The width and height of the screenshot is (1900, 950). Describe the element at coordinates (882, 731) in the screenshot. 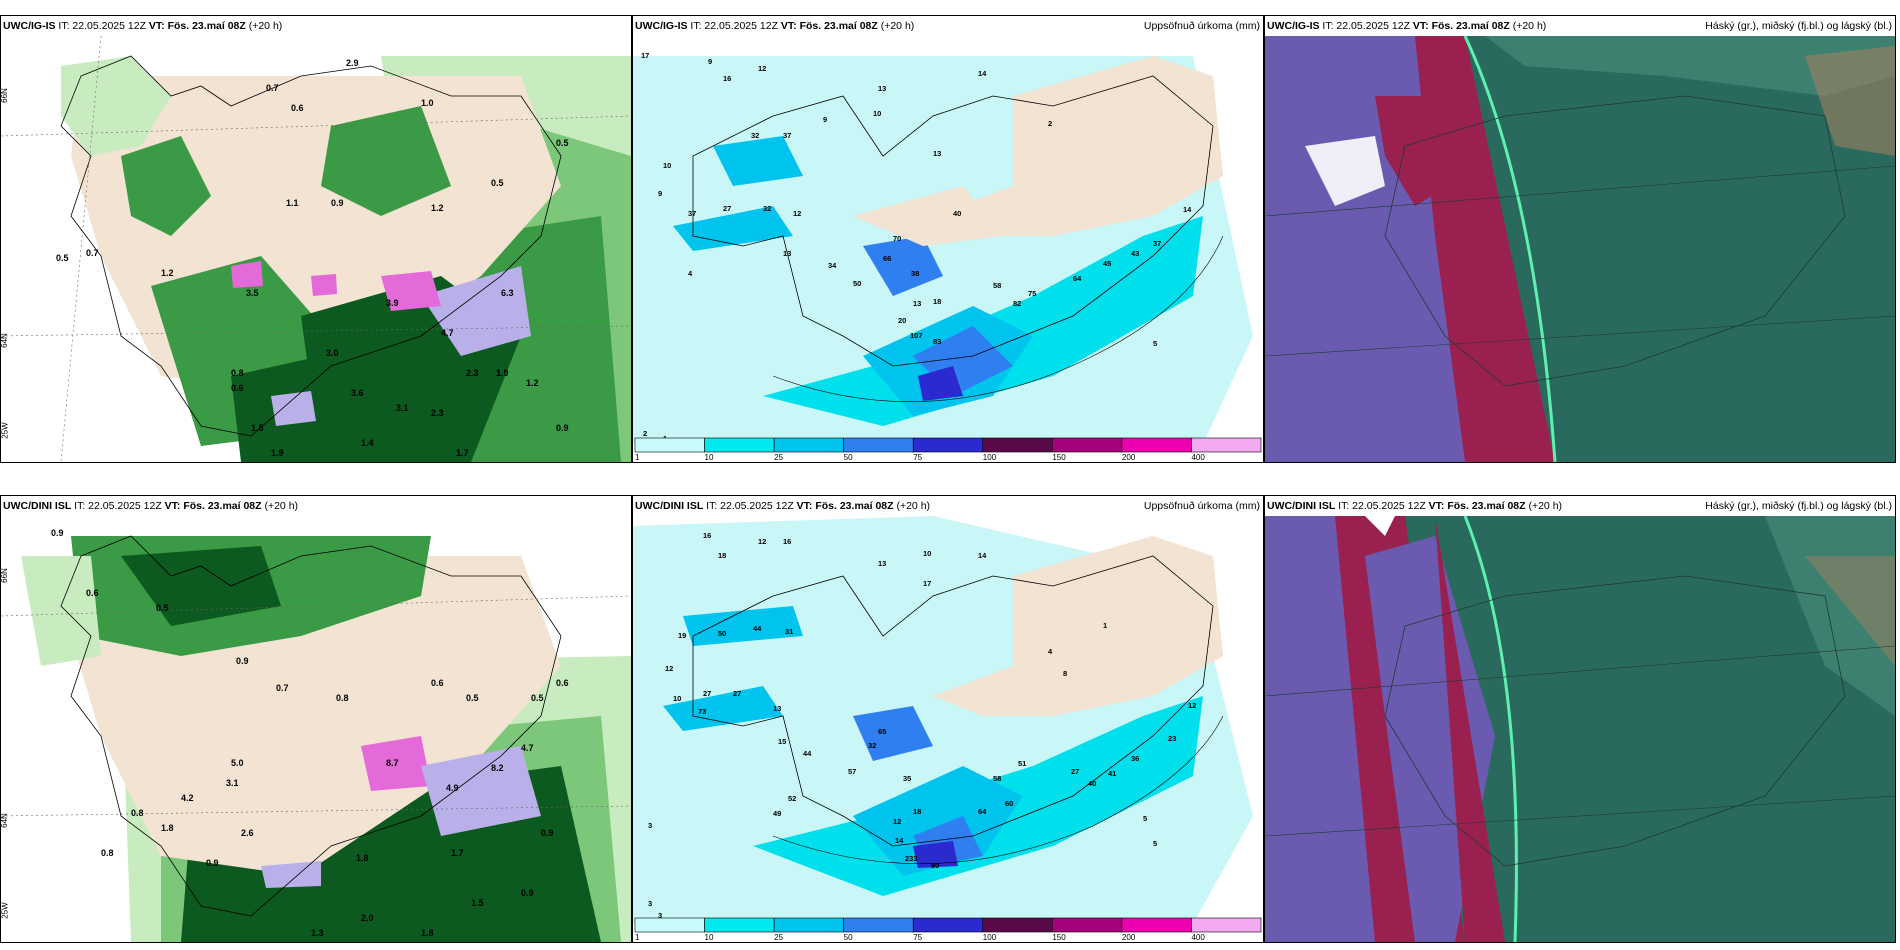

I see `svg-text: 65` at that location.